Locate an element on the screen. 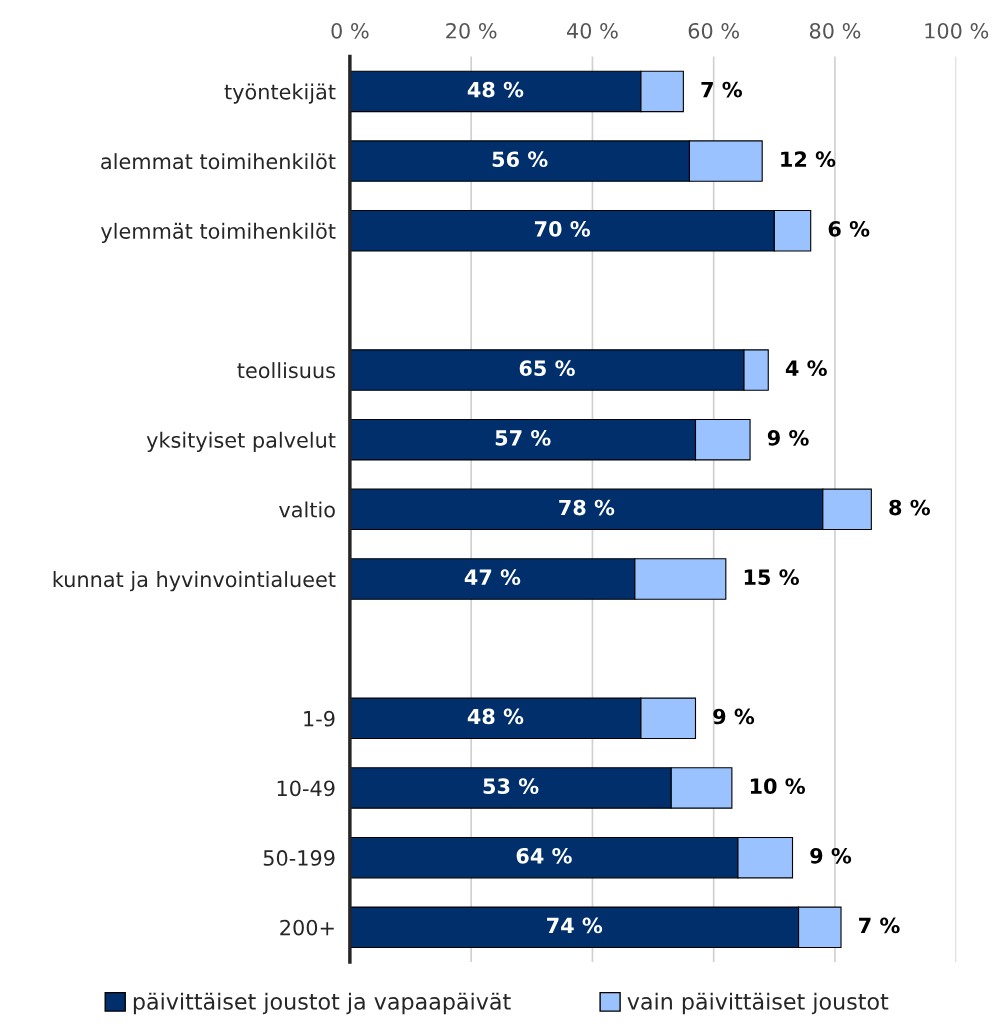 The image size is (994, 1029). data-label: 78 % is located at coordinates (587, 507).